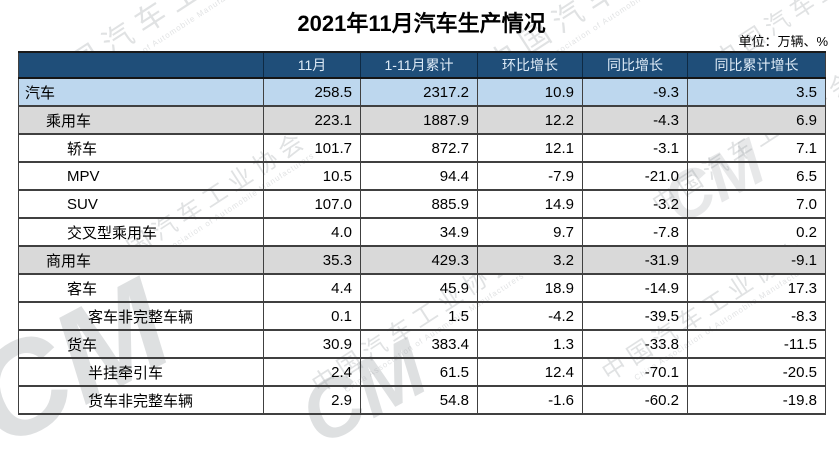 Image resolution: width=839 pixels, height=459 pixels. What do you see at coordinates (530, 176) in the screenshot?
I see `cell-value: -7.9` at bounding box center [530, 176].